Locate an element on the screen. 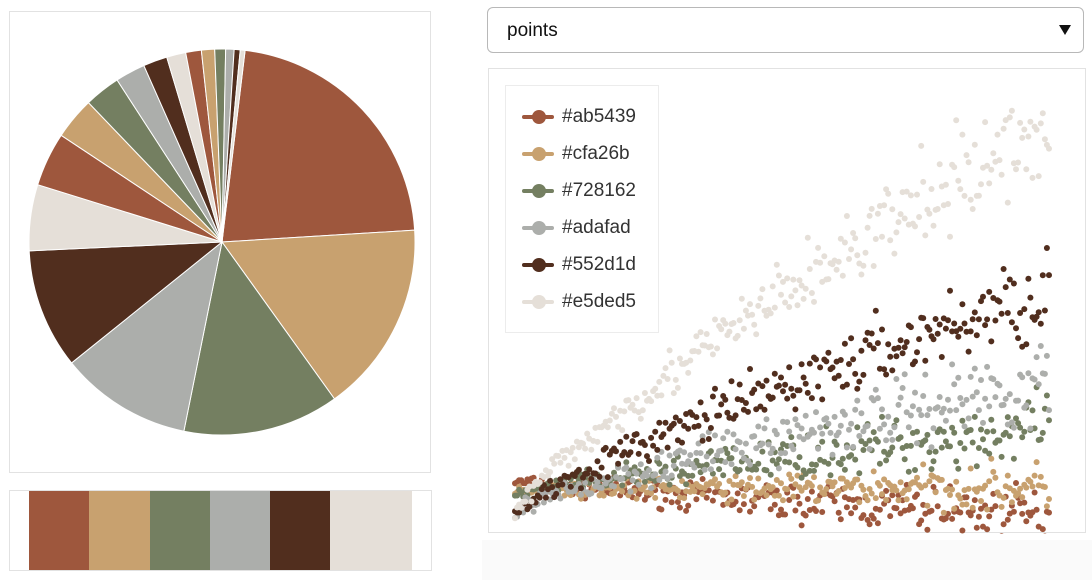  legend-item: #728162 is located at coordinates (579, 191).